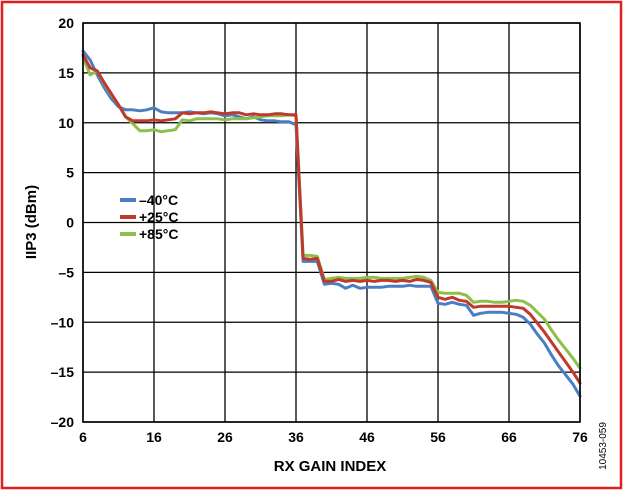 This screenshot has width=624, height=491. I want to click on y-axis-title: IIP3 (dBm), so click(31, 222).